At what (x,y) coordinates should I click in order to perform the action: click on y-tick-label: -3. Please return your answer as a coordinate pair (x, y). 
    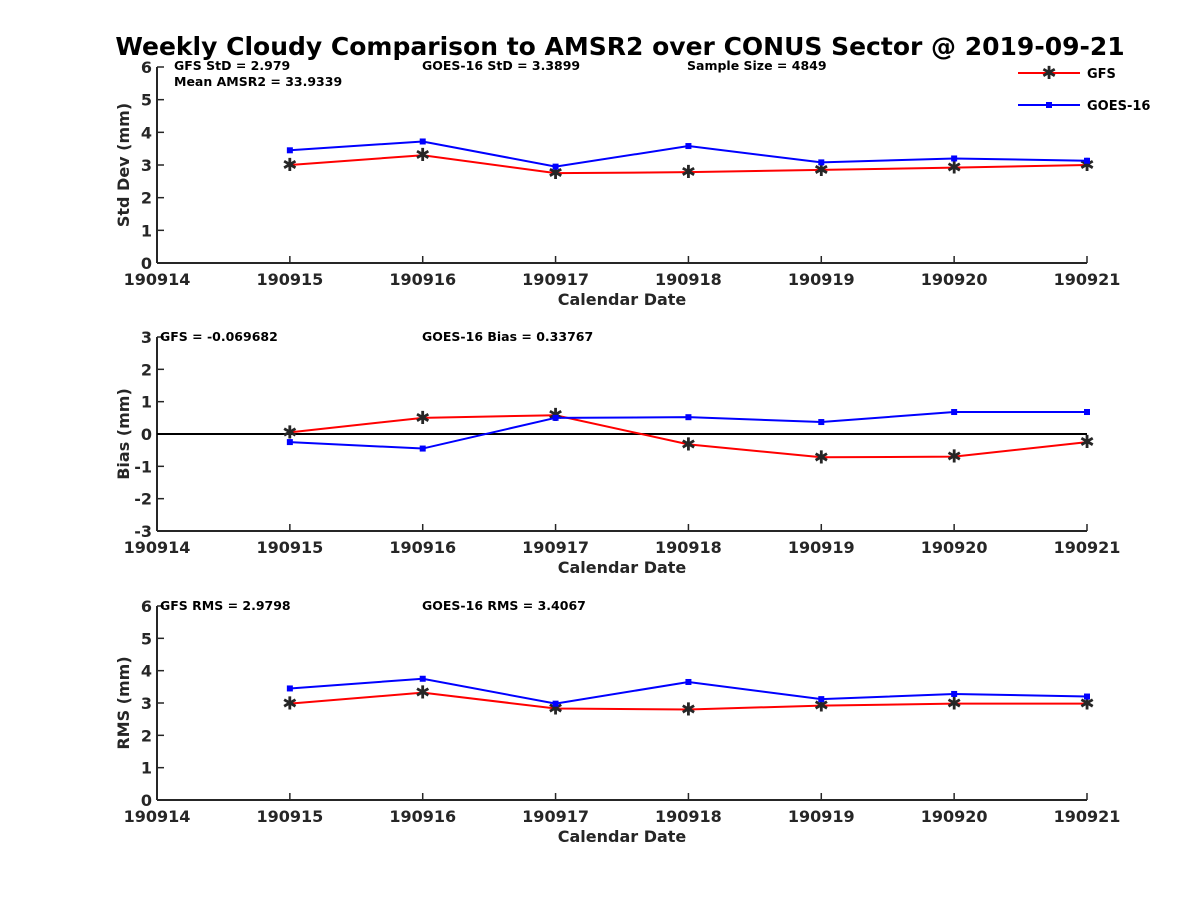
    Looking at the image, I should click on (143, 531).